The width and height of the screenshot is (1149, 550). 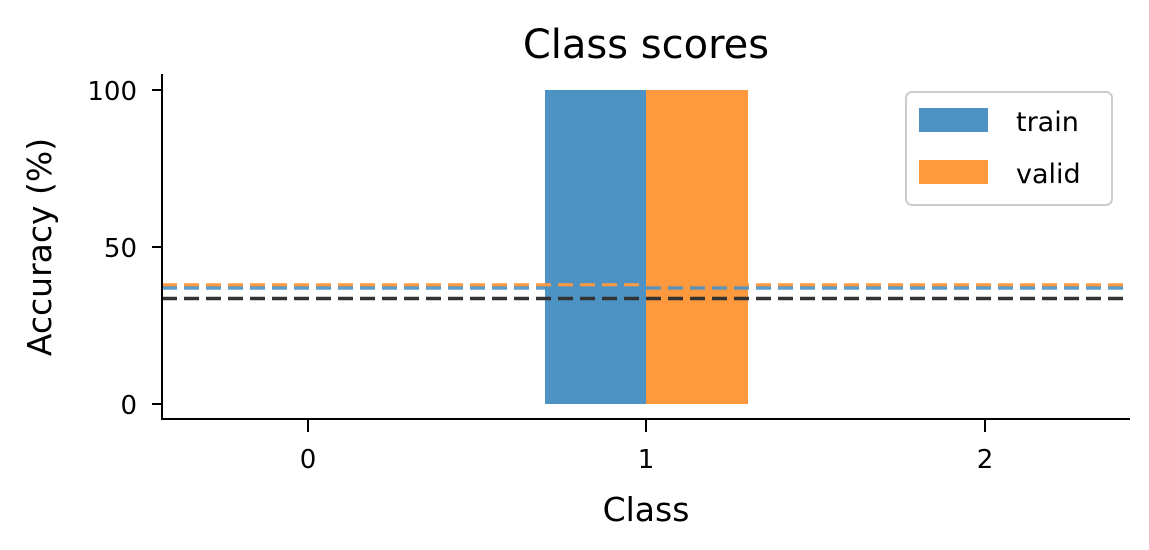 I want to click on legend-label-train: train, so click(x=1047, y=122).